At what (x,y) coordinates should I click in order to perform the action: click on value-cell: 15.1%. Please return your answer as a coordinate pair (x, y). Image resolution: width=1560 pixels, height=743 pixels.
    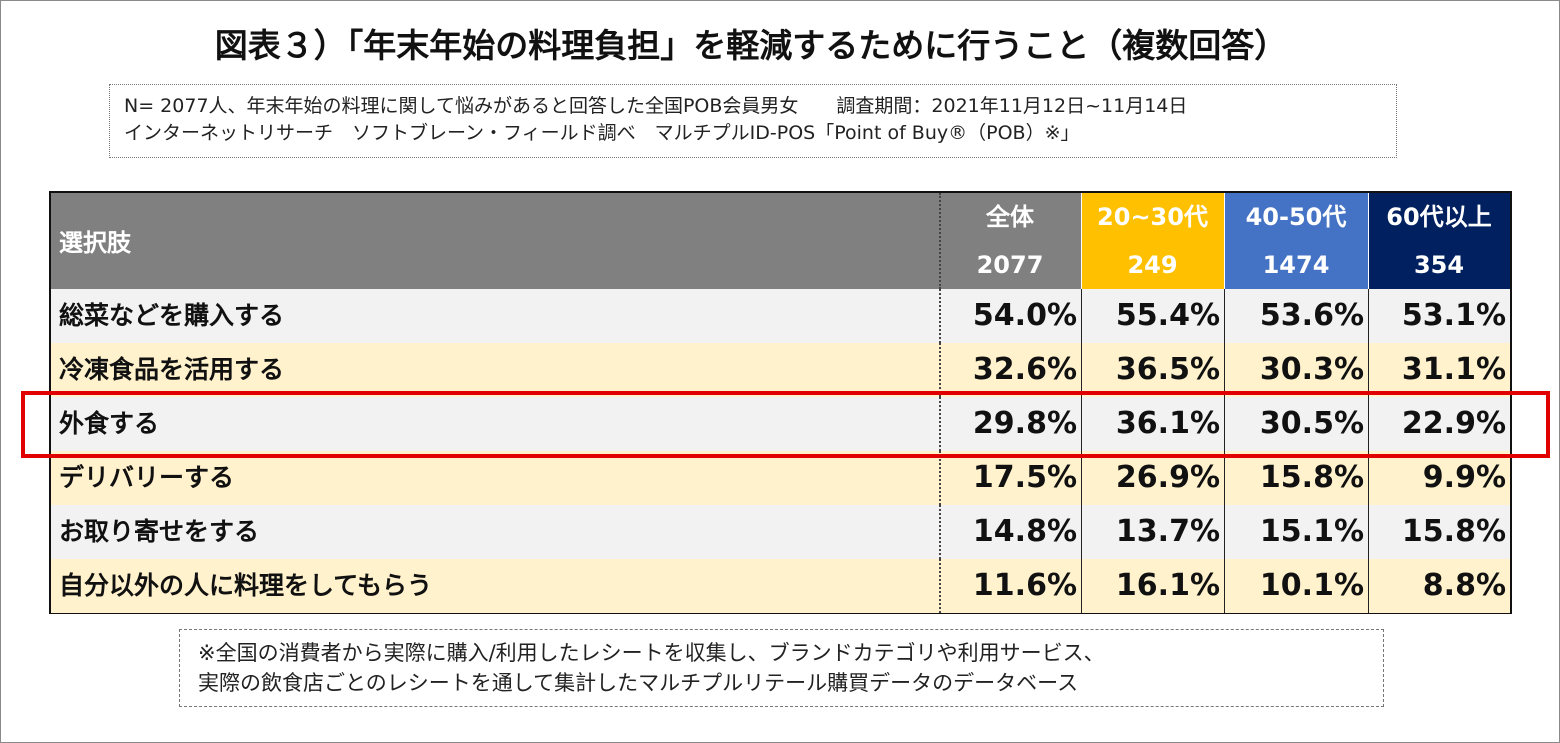
    Looking at the image, I should click on (1296, 532).